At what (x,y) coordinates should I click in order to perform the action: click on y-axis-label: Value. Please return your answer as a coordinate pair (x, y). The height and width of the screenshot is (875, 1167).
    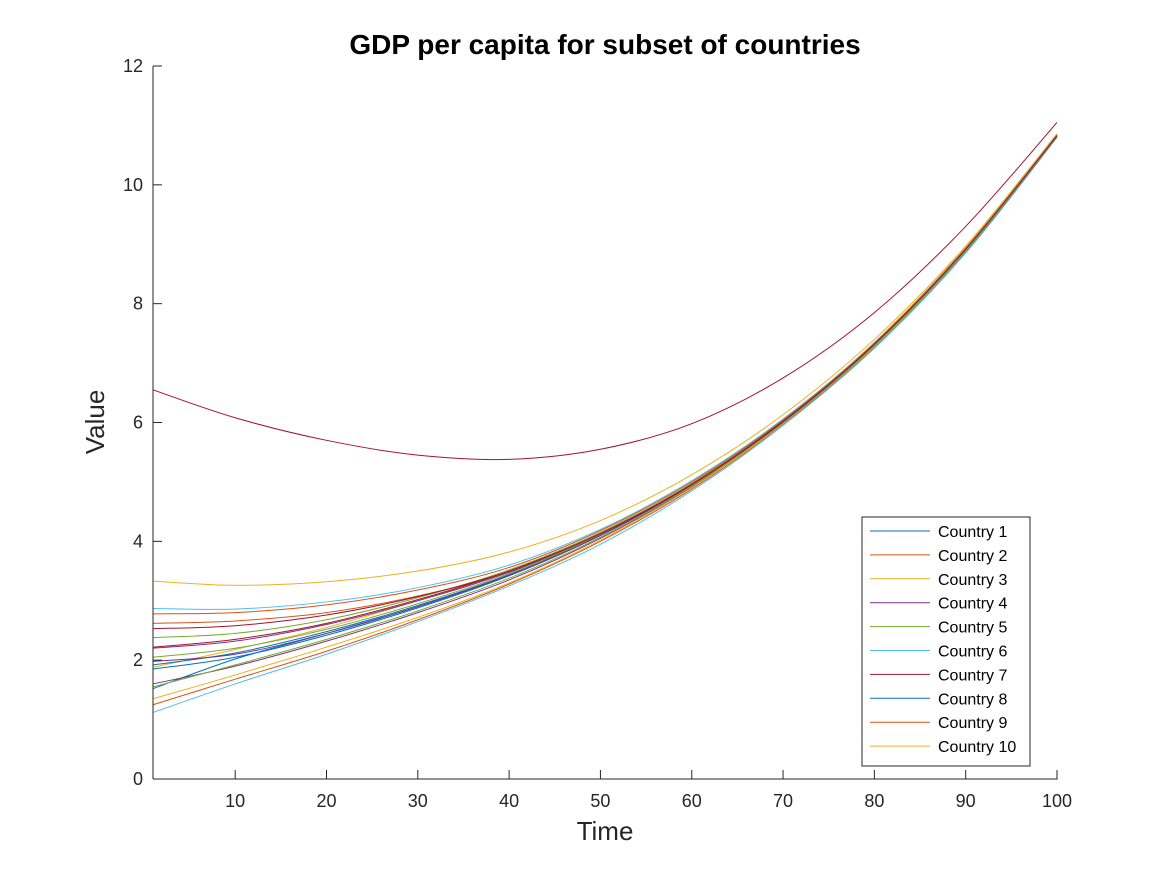
    Looking at the image, I should click on (95, 422).